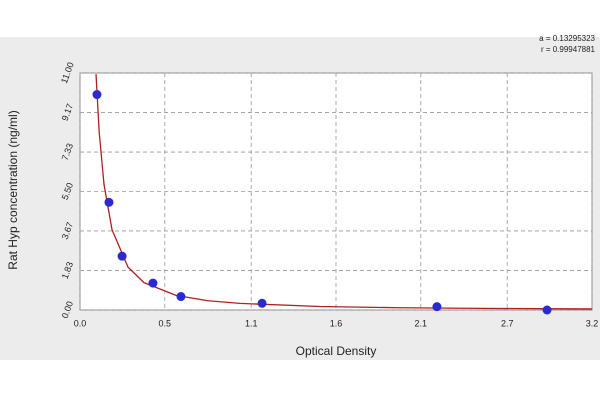 Image resolution: width=600 pixels, height=405 pixels. What do you see at coordinates (568, 49) in the screenshot?
I see `fit-text: r = 0.99947881` at bounding box center [568, 49].